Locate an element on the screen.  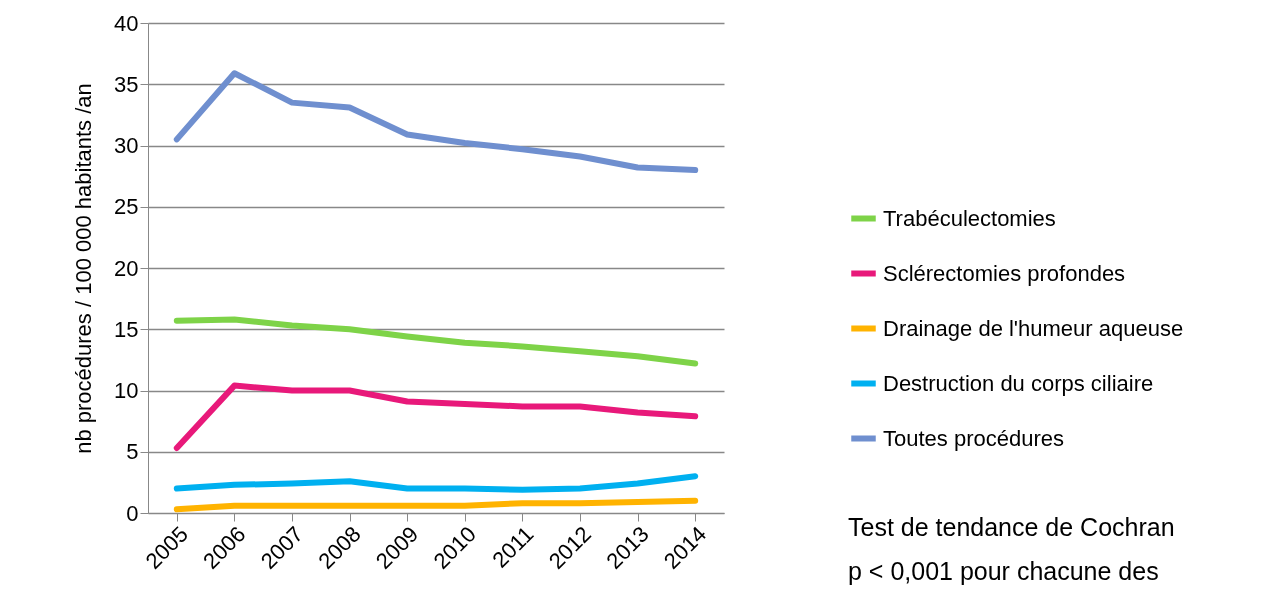
text: Test de tendance de Cochran is located at coordinates (1011, 527).